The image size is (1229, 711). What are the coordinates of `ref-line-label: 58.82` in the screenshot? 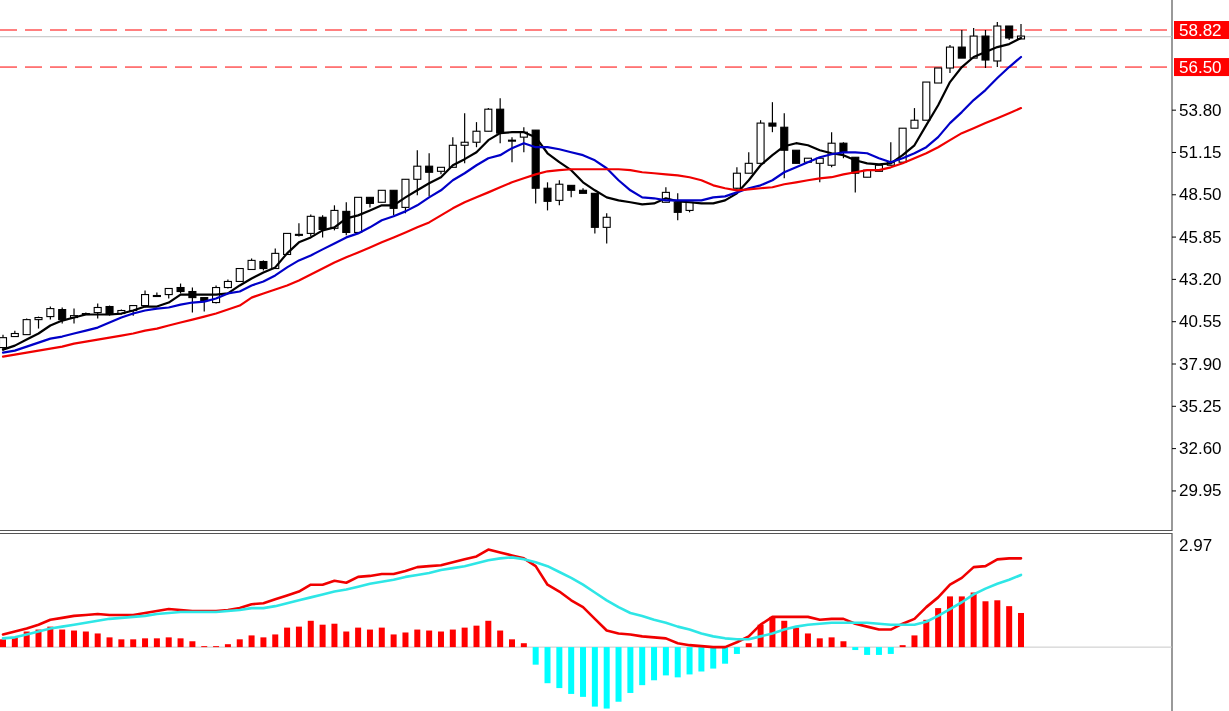 It's located at (1200, 30).